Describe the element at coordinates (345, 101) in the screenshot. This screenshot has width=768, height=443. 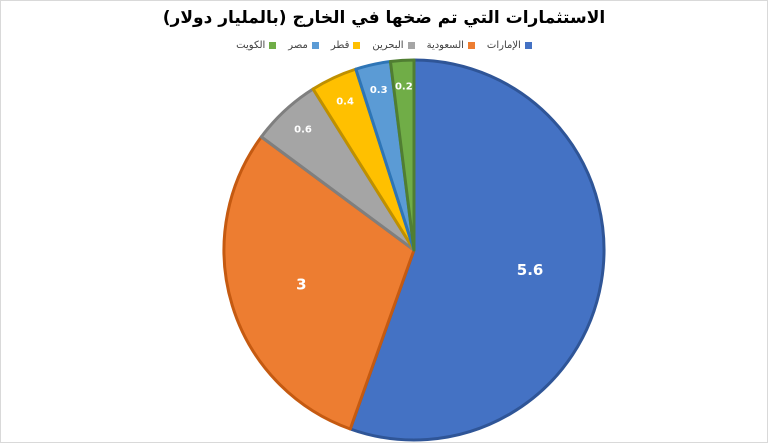
I see `pie-data-label: 0.4` at that location.